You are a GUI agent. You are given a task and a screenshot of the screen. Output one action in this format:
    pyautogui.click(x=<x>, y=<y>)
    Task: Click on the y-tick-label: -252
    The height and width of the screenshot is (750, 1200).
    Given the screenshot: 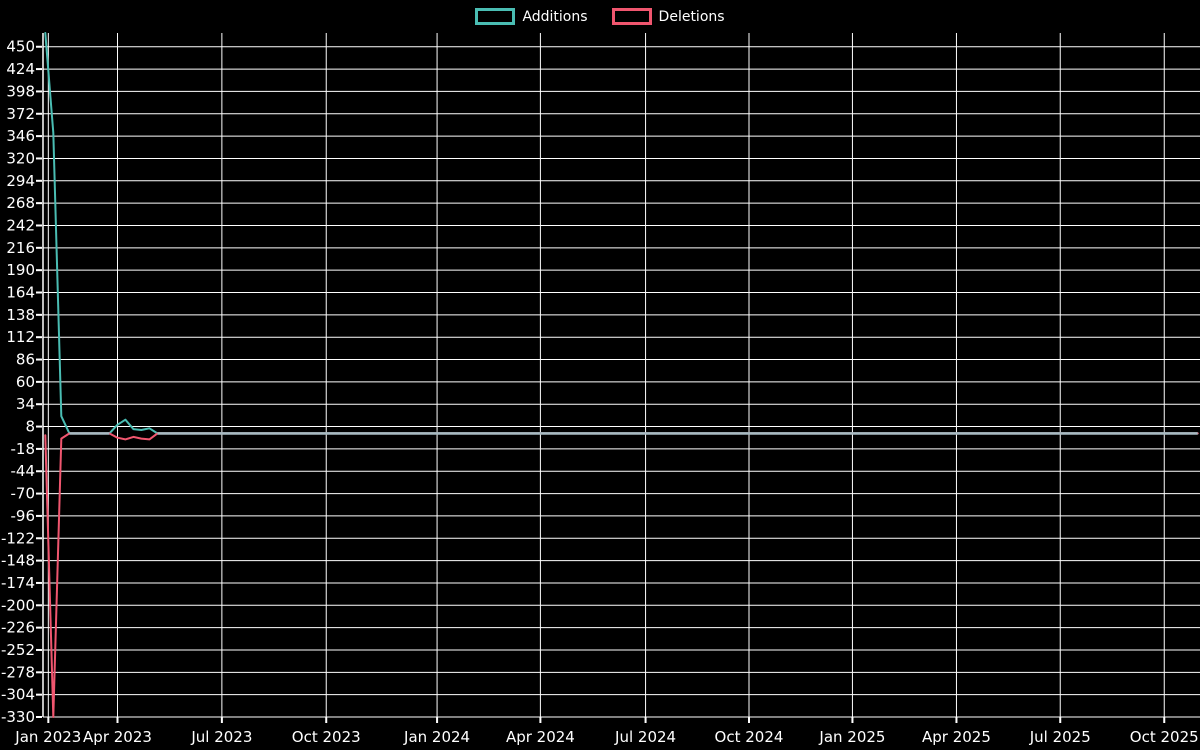 What is the action you would take?
    pyautogui.click(x=18, y=650)
    